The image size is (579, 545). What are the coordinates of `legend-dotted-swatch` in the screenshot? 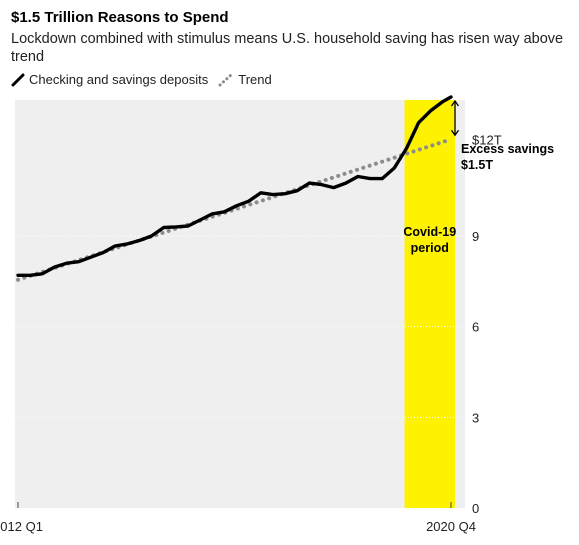 It's located at (225, 79).